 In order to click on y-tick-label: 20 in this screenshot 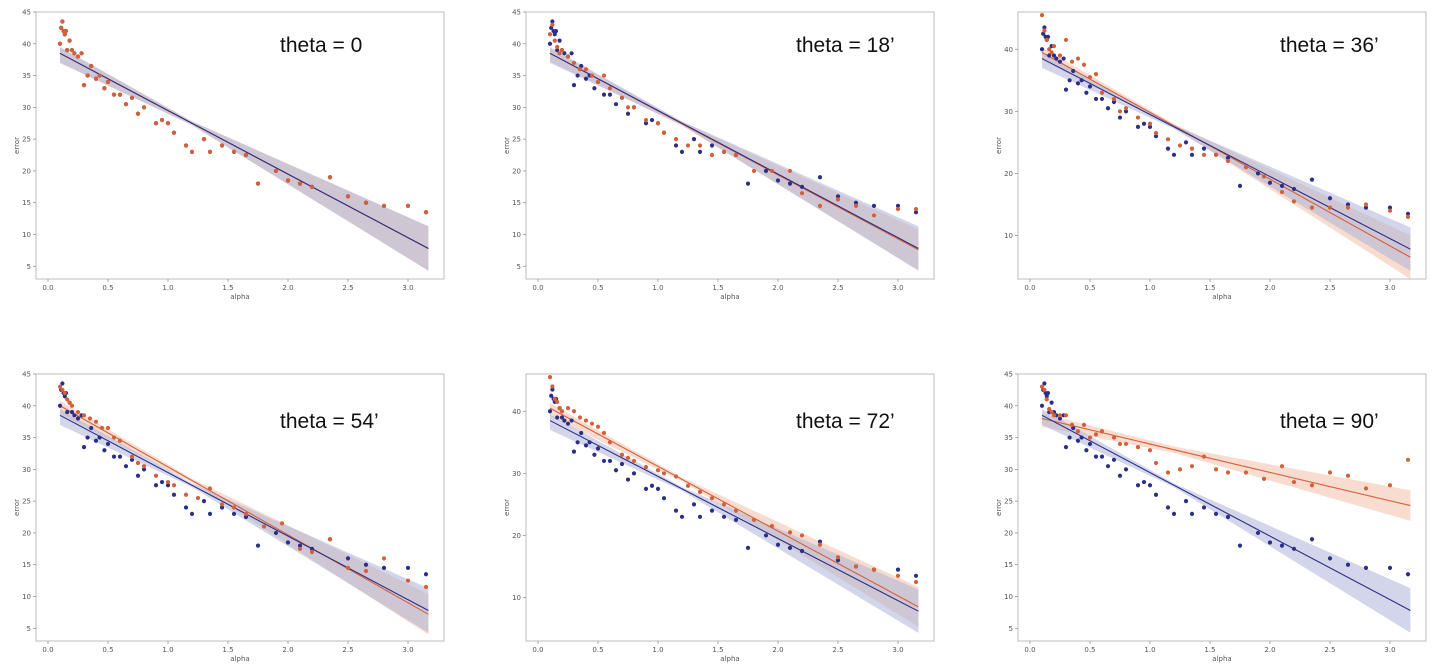, I will do `click(1008, 533)`.